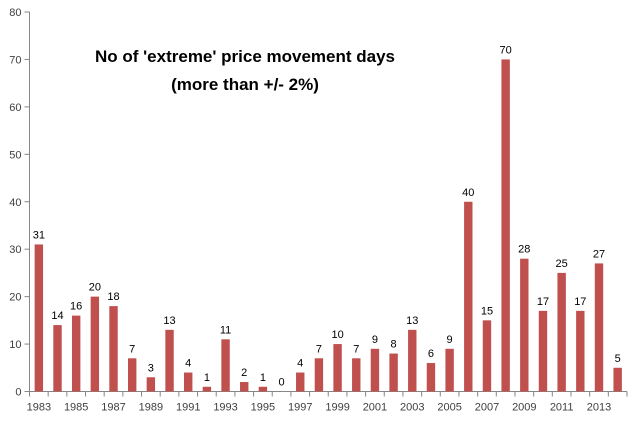  What do you see at coordinates (282, 383) in the screenshot?
I see `data-label: 0` at bounding box center [282, 383].